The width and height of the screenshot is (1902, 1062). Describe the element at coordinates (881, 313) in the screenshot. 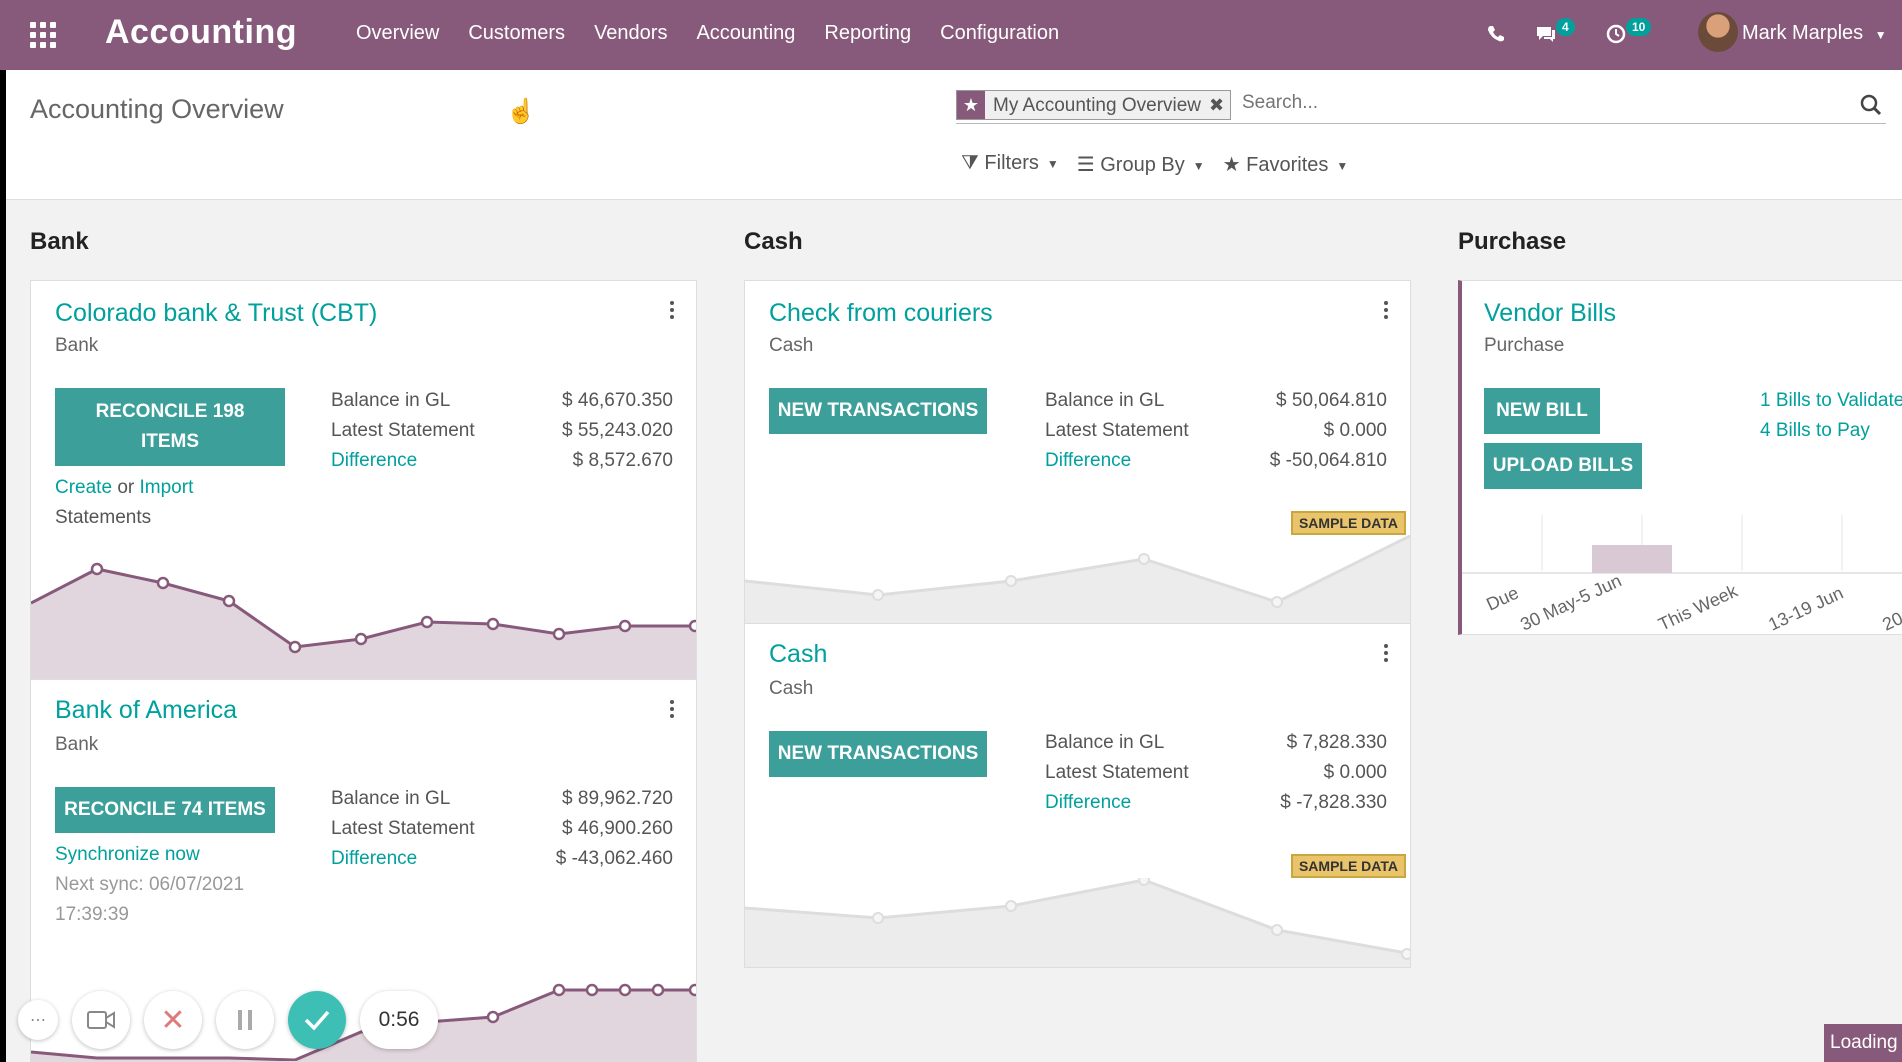

I see `journal-title: Check from couriers` at that location.